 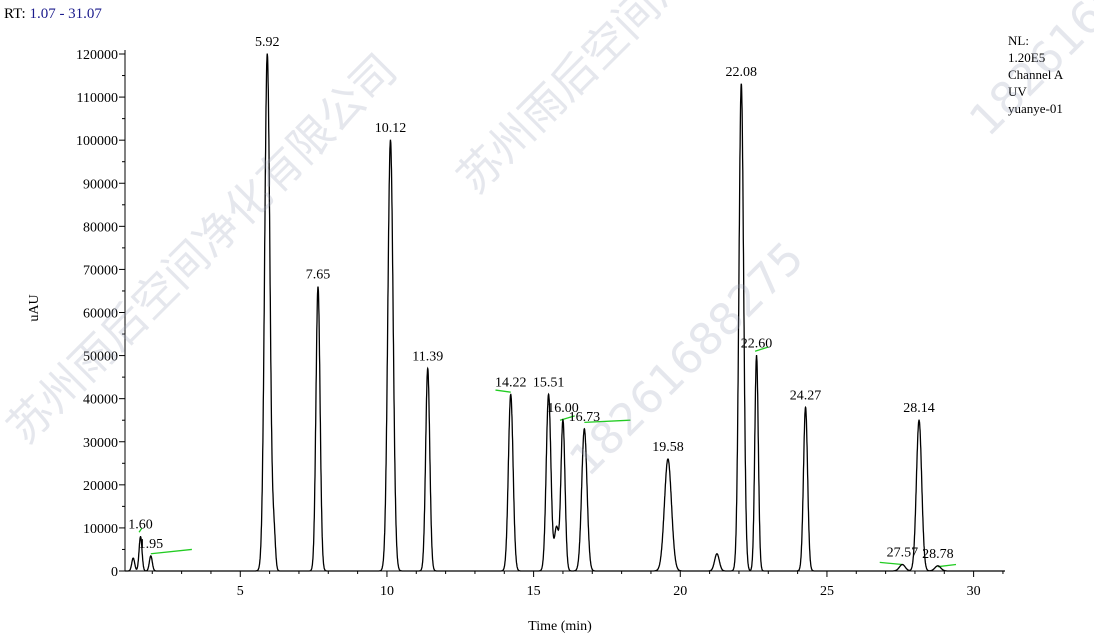 I want to click on normalization-info: NL: 1.20E5 Channel A UV yuanye-01, so click(x=1035, y=74).